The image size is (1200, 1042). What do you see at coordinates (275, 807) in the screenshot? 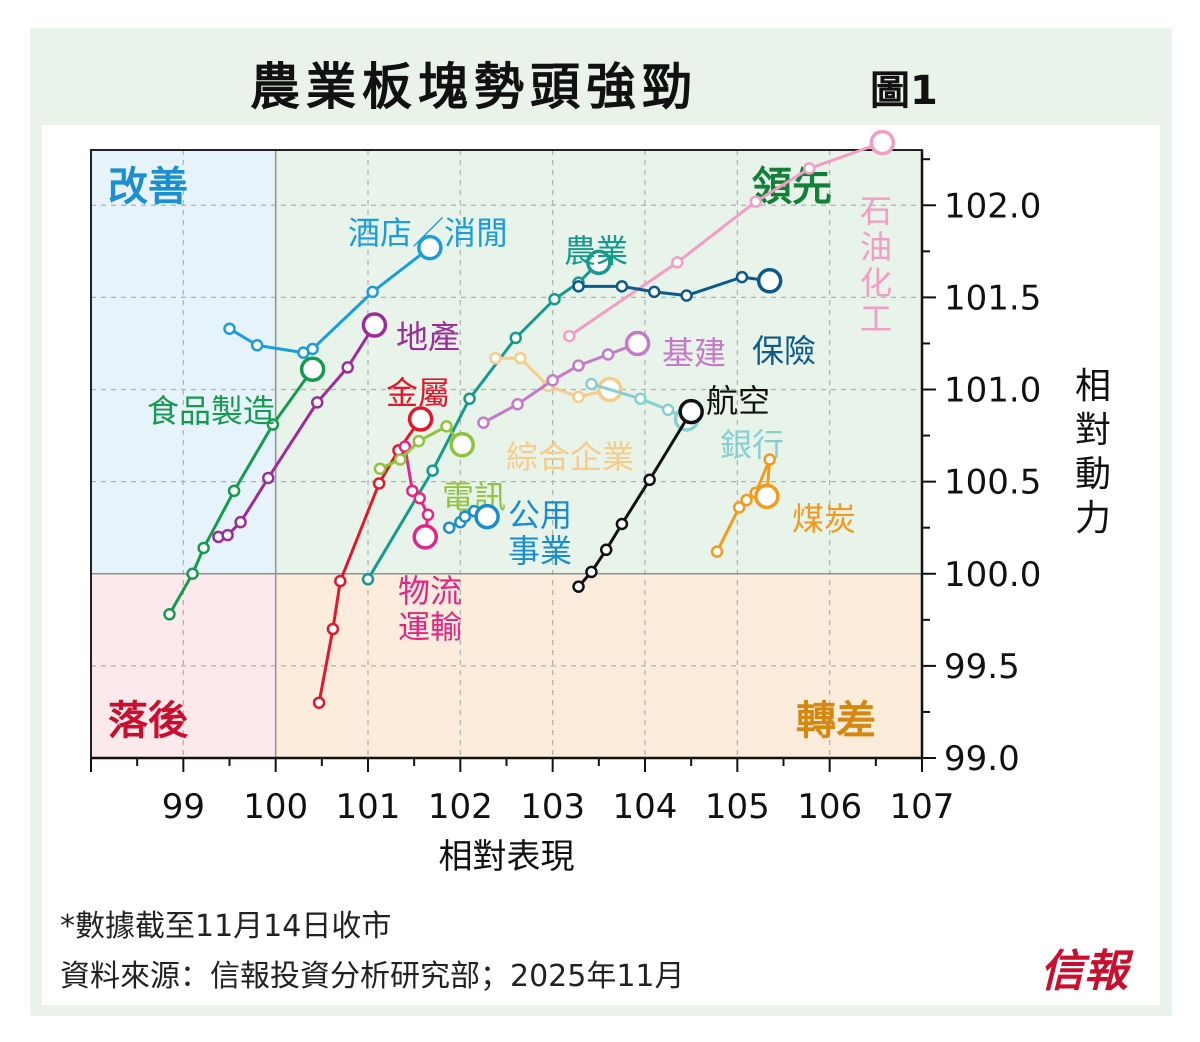
I see `x-tick-label: 100` at bounding box center [275, 807].